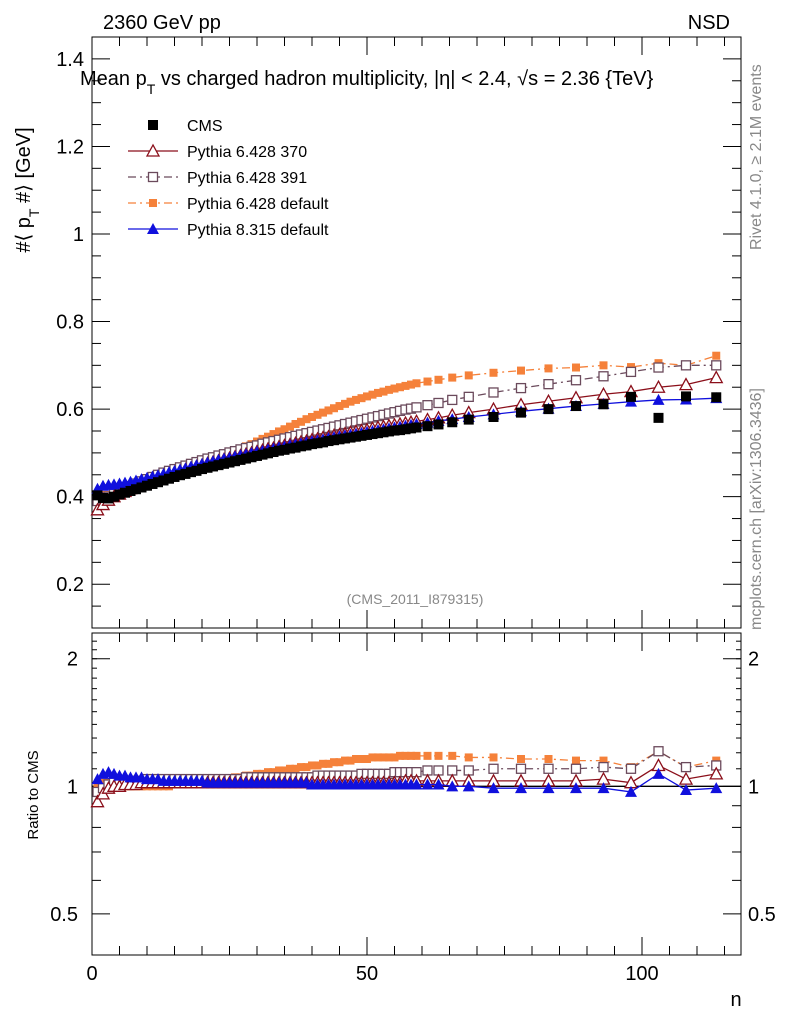 Image resolution: width=786 pixels, height=1024 pixels. Describe the element at coordinates (205, 126) in the screenshot. I see `legend-label-cms: CMS` at that location.